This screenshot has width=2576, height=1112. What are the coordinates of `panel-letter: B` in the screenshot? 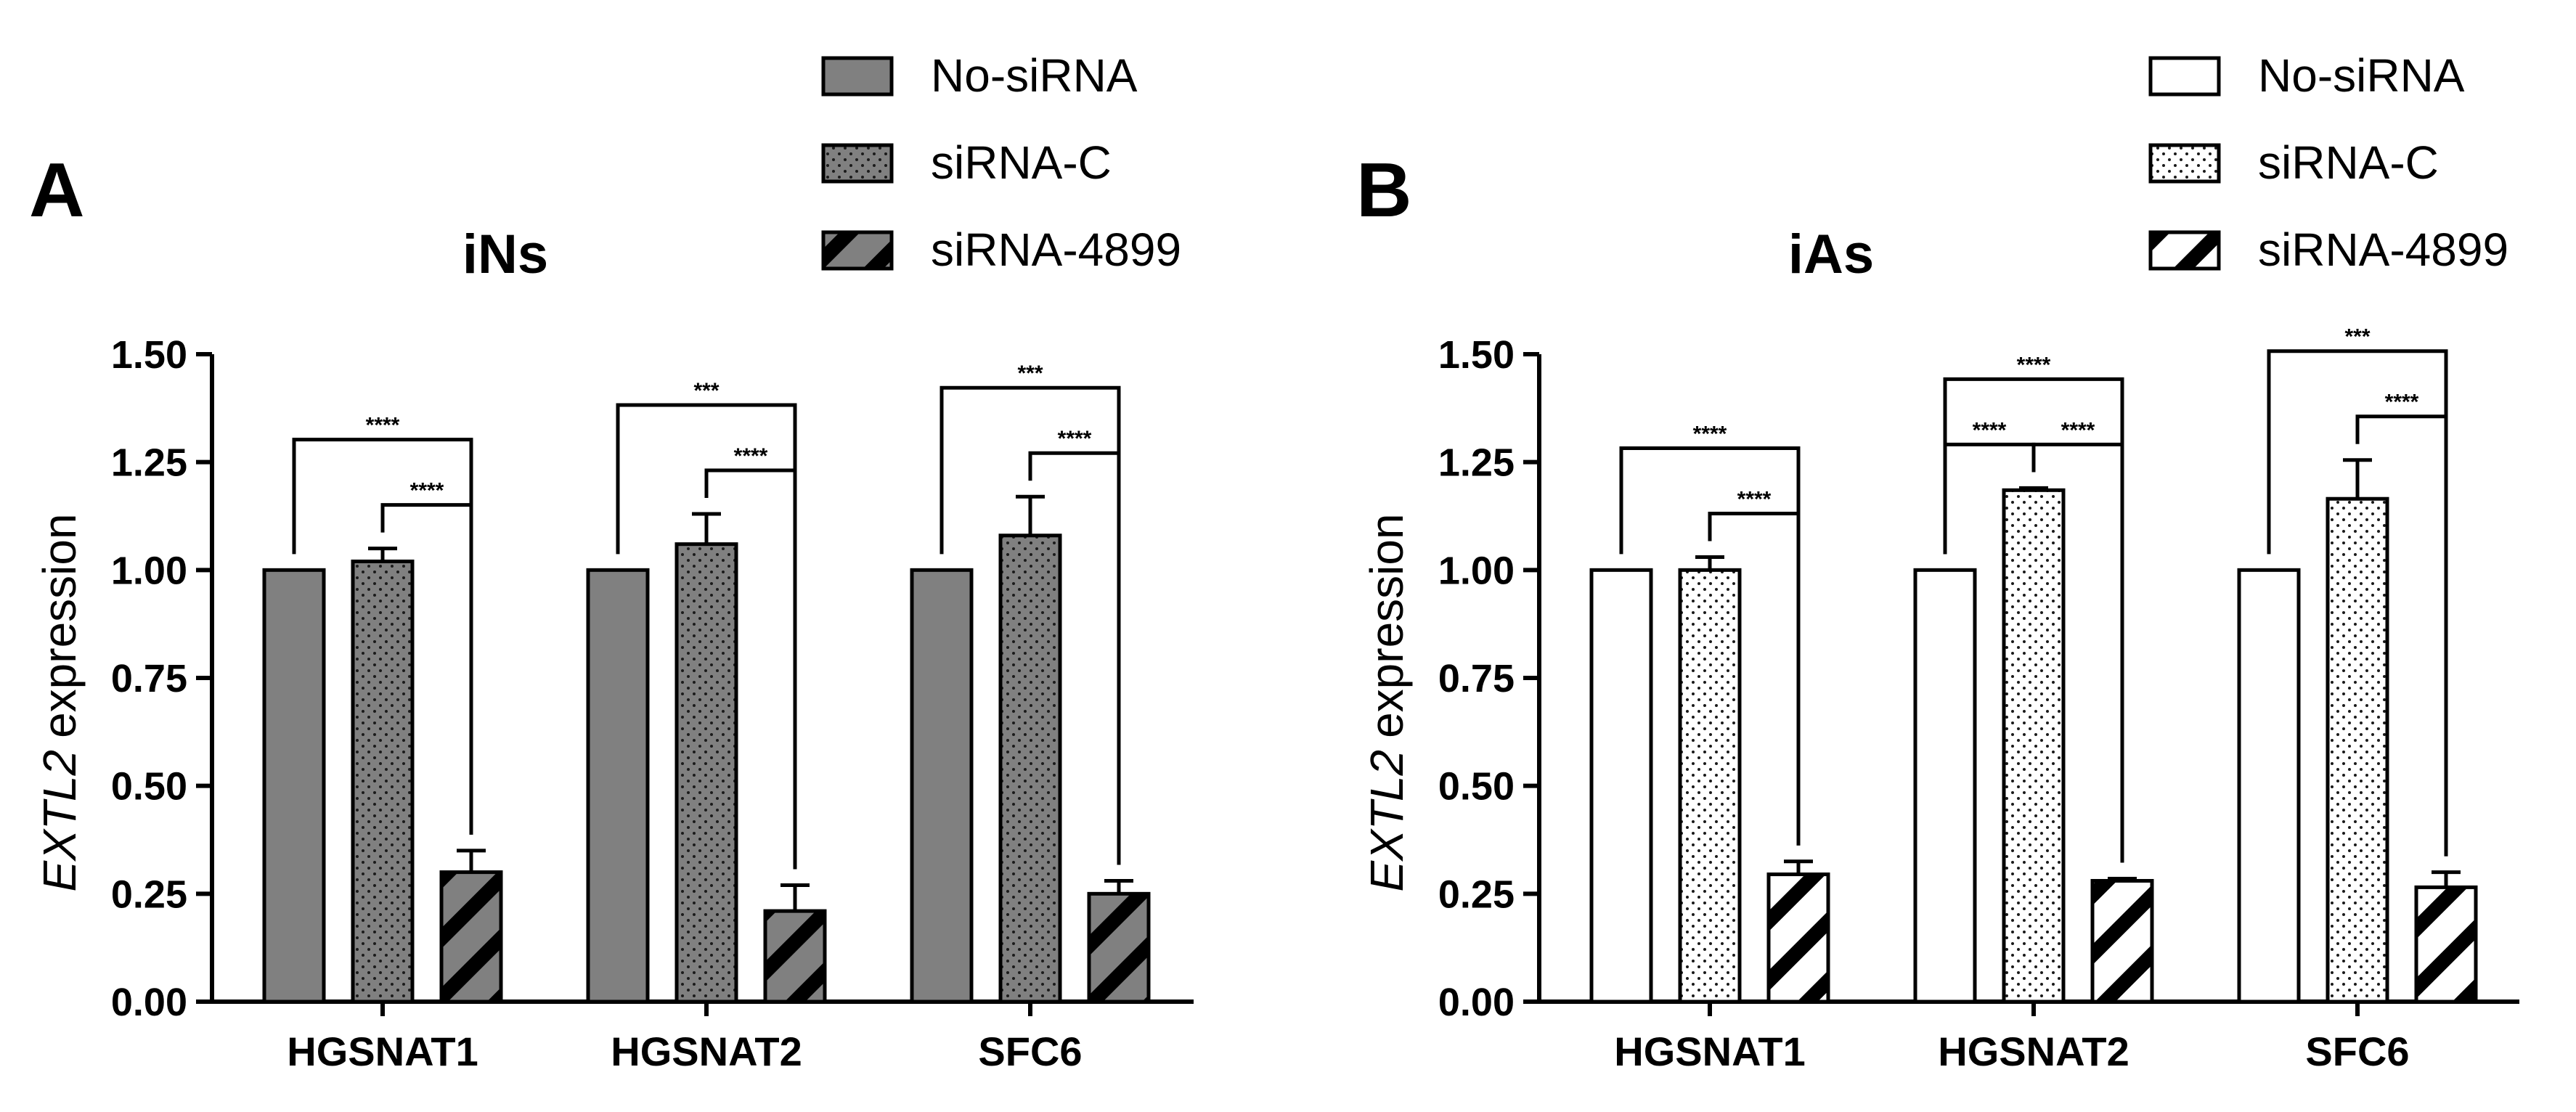 It's located at (1384, 190).